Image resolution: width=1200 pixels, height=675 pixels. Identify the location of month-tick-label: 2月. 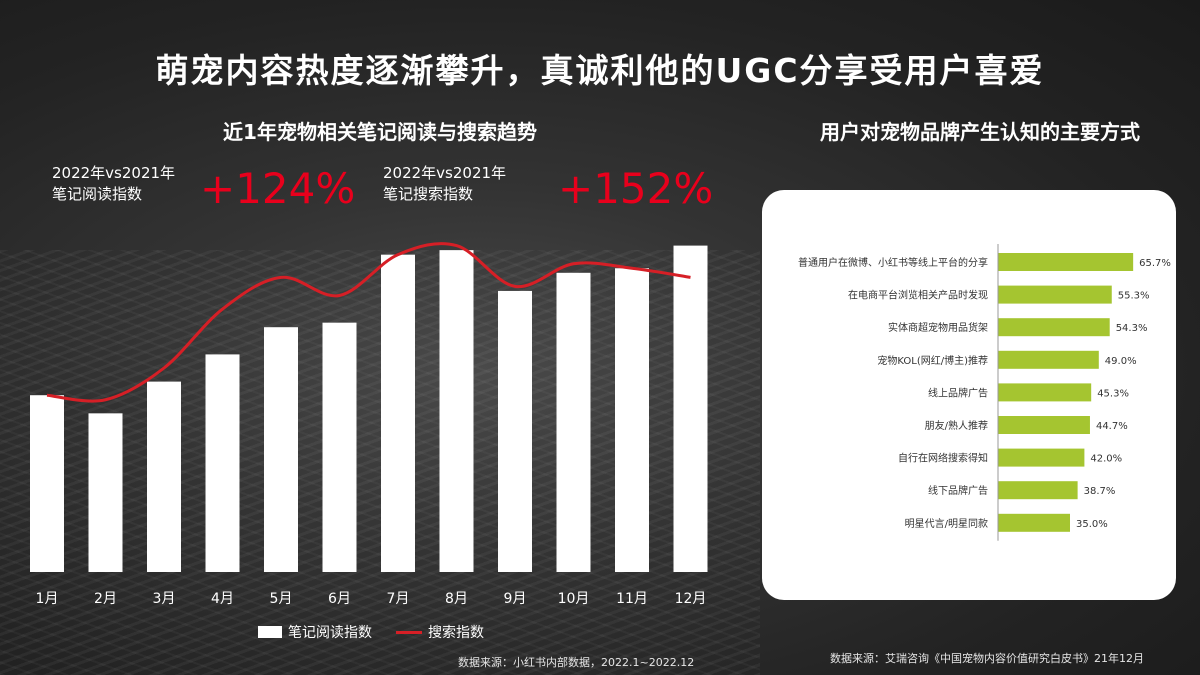
(105, 599).